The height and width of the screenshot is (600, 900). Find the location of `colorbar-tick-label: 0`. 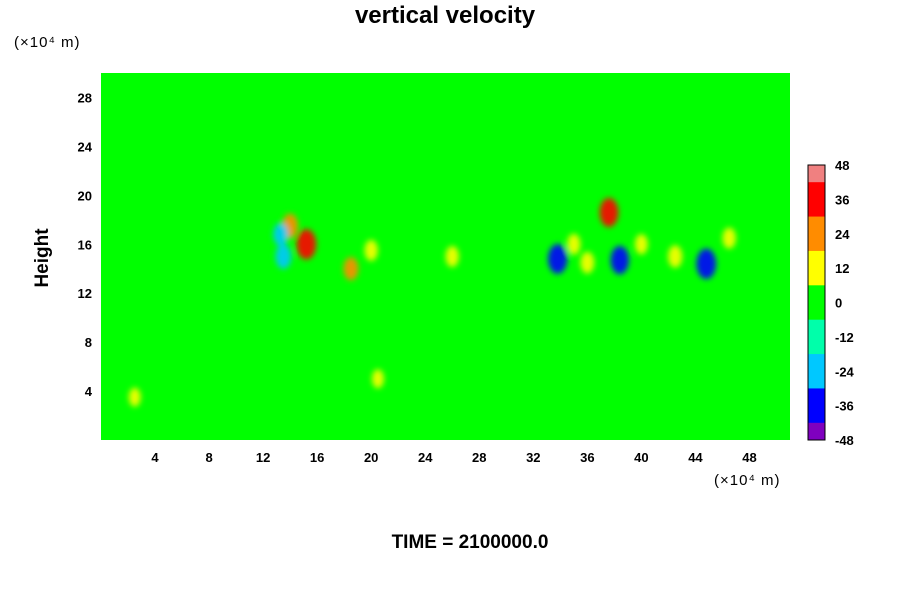

colorbar-tick-label: 0 is located at coordinates (838, 303).